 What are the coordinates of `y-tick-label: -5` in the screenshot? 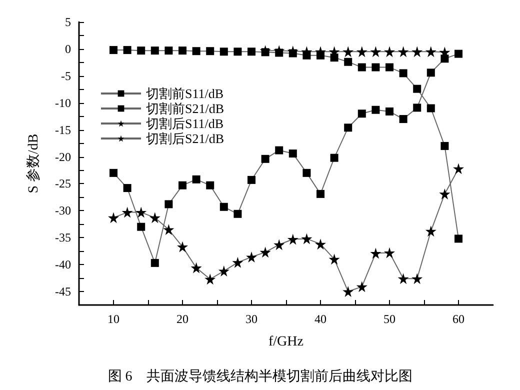 It's located at (66, 75).